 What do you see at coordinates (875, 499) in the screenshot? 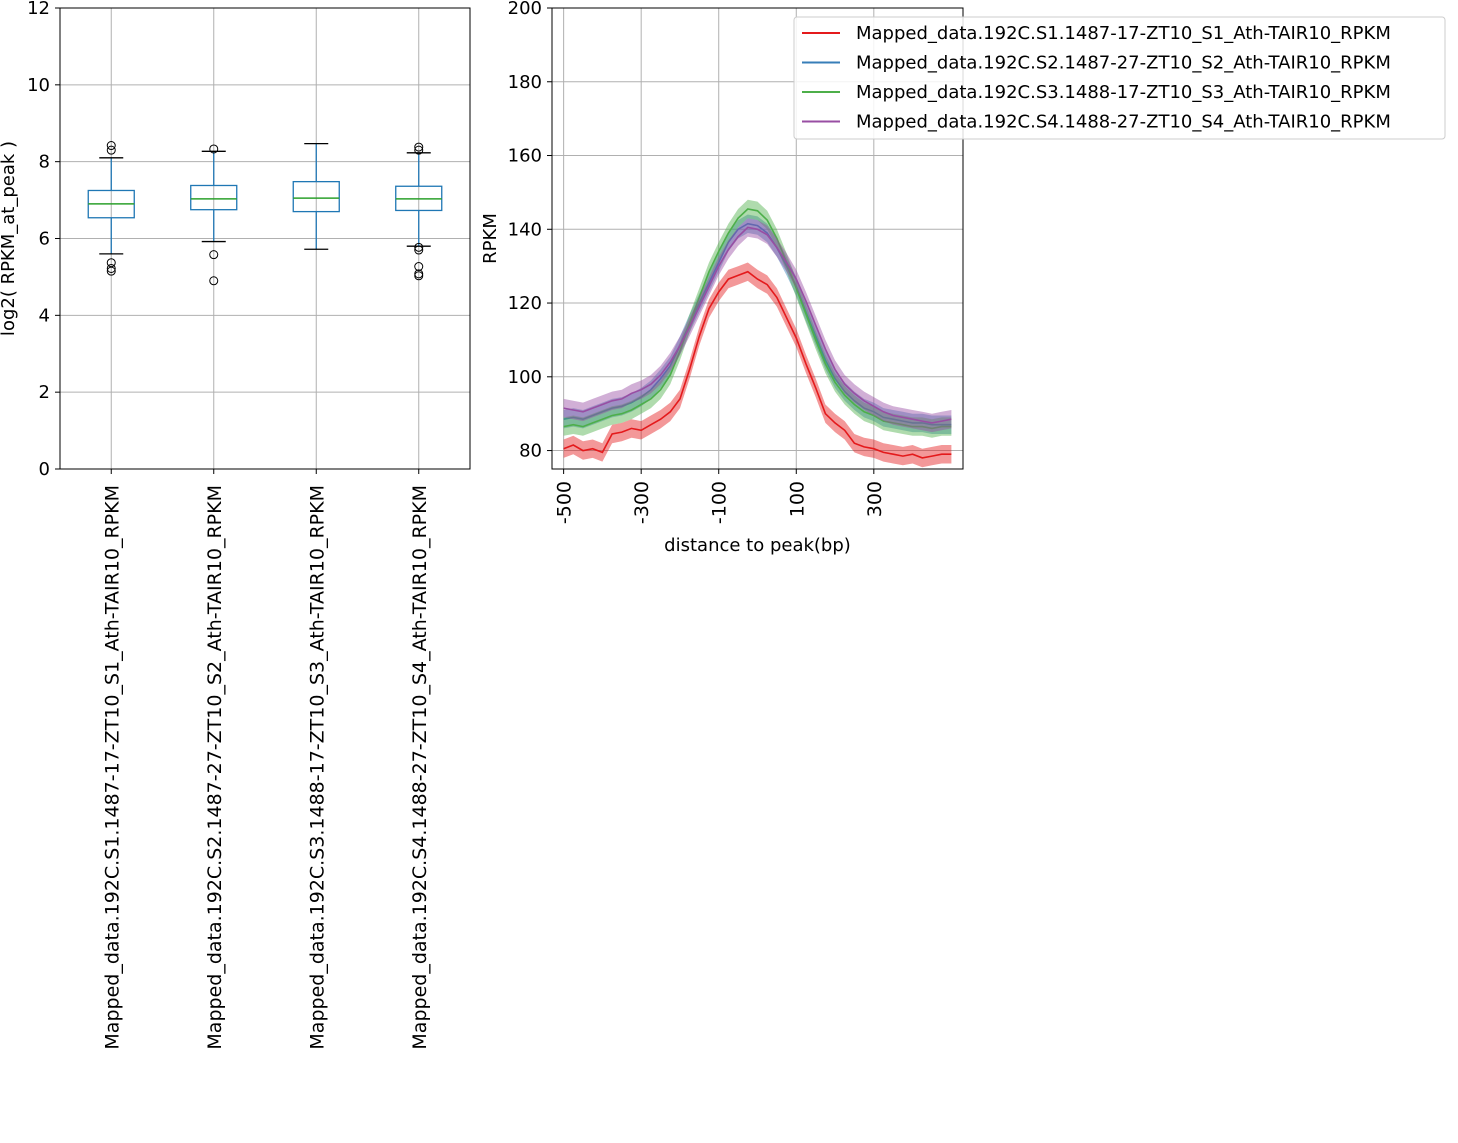
I see `line-tick-label-x: 300` at bounding box center [875, 499].